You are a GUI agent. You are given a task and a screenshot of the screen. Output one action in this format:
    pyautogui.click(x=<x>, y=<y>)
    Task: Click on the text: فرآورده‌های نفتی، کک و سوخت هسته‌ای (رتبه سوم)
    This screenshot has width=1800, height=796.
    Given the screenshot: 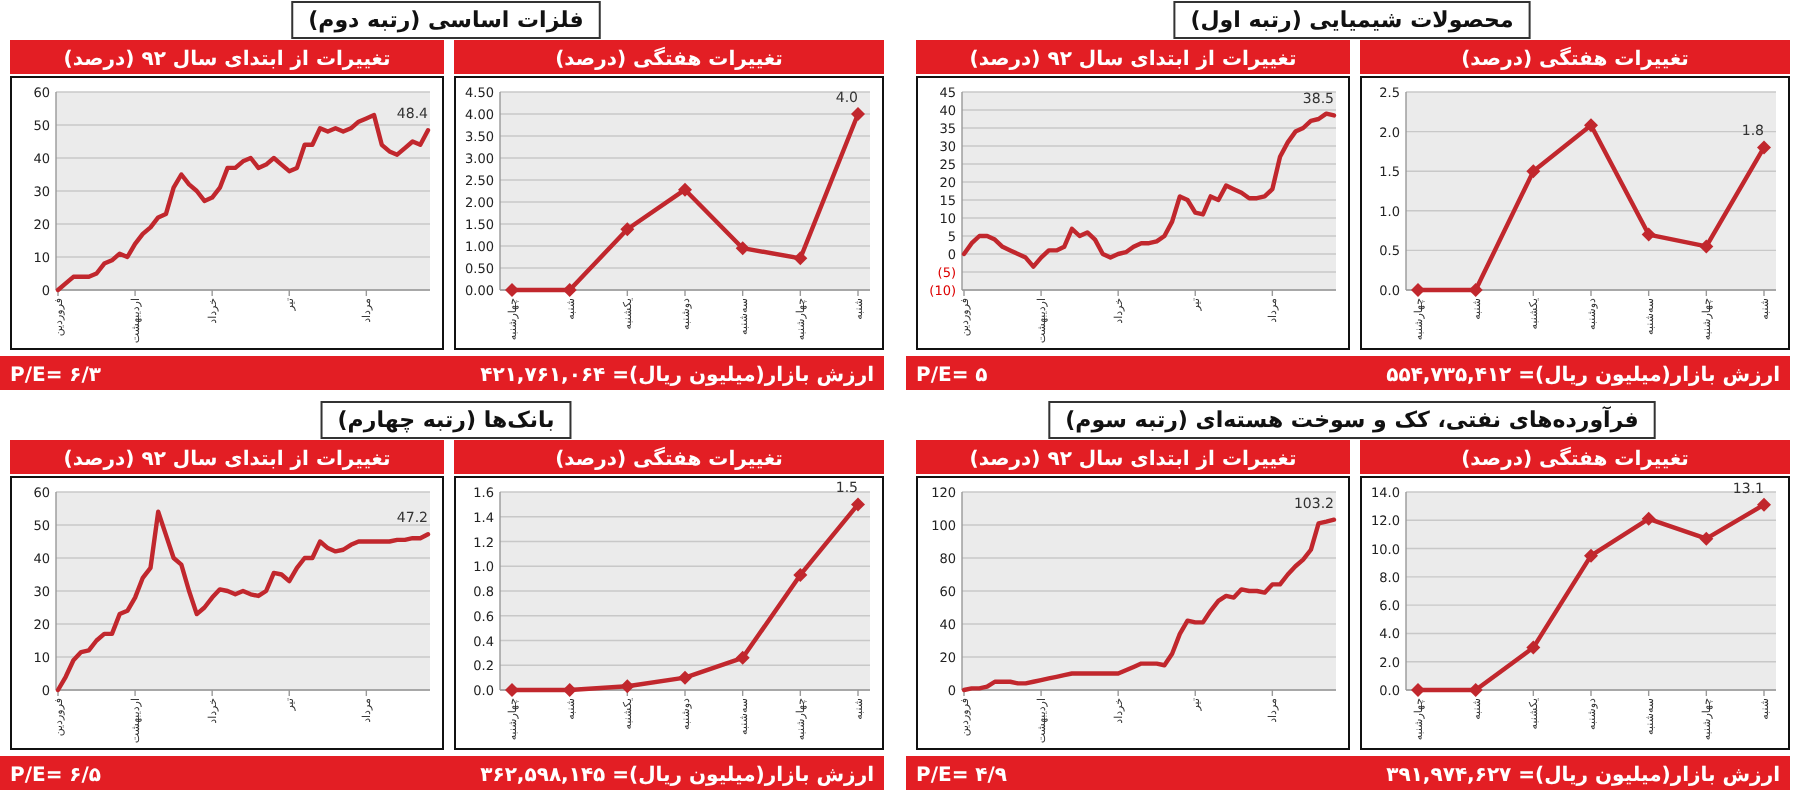 What is the action you would take?
    pyautogui.click(x=1352, y=419)
    